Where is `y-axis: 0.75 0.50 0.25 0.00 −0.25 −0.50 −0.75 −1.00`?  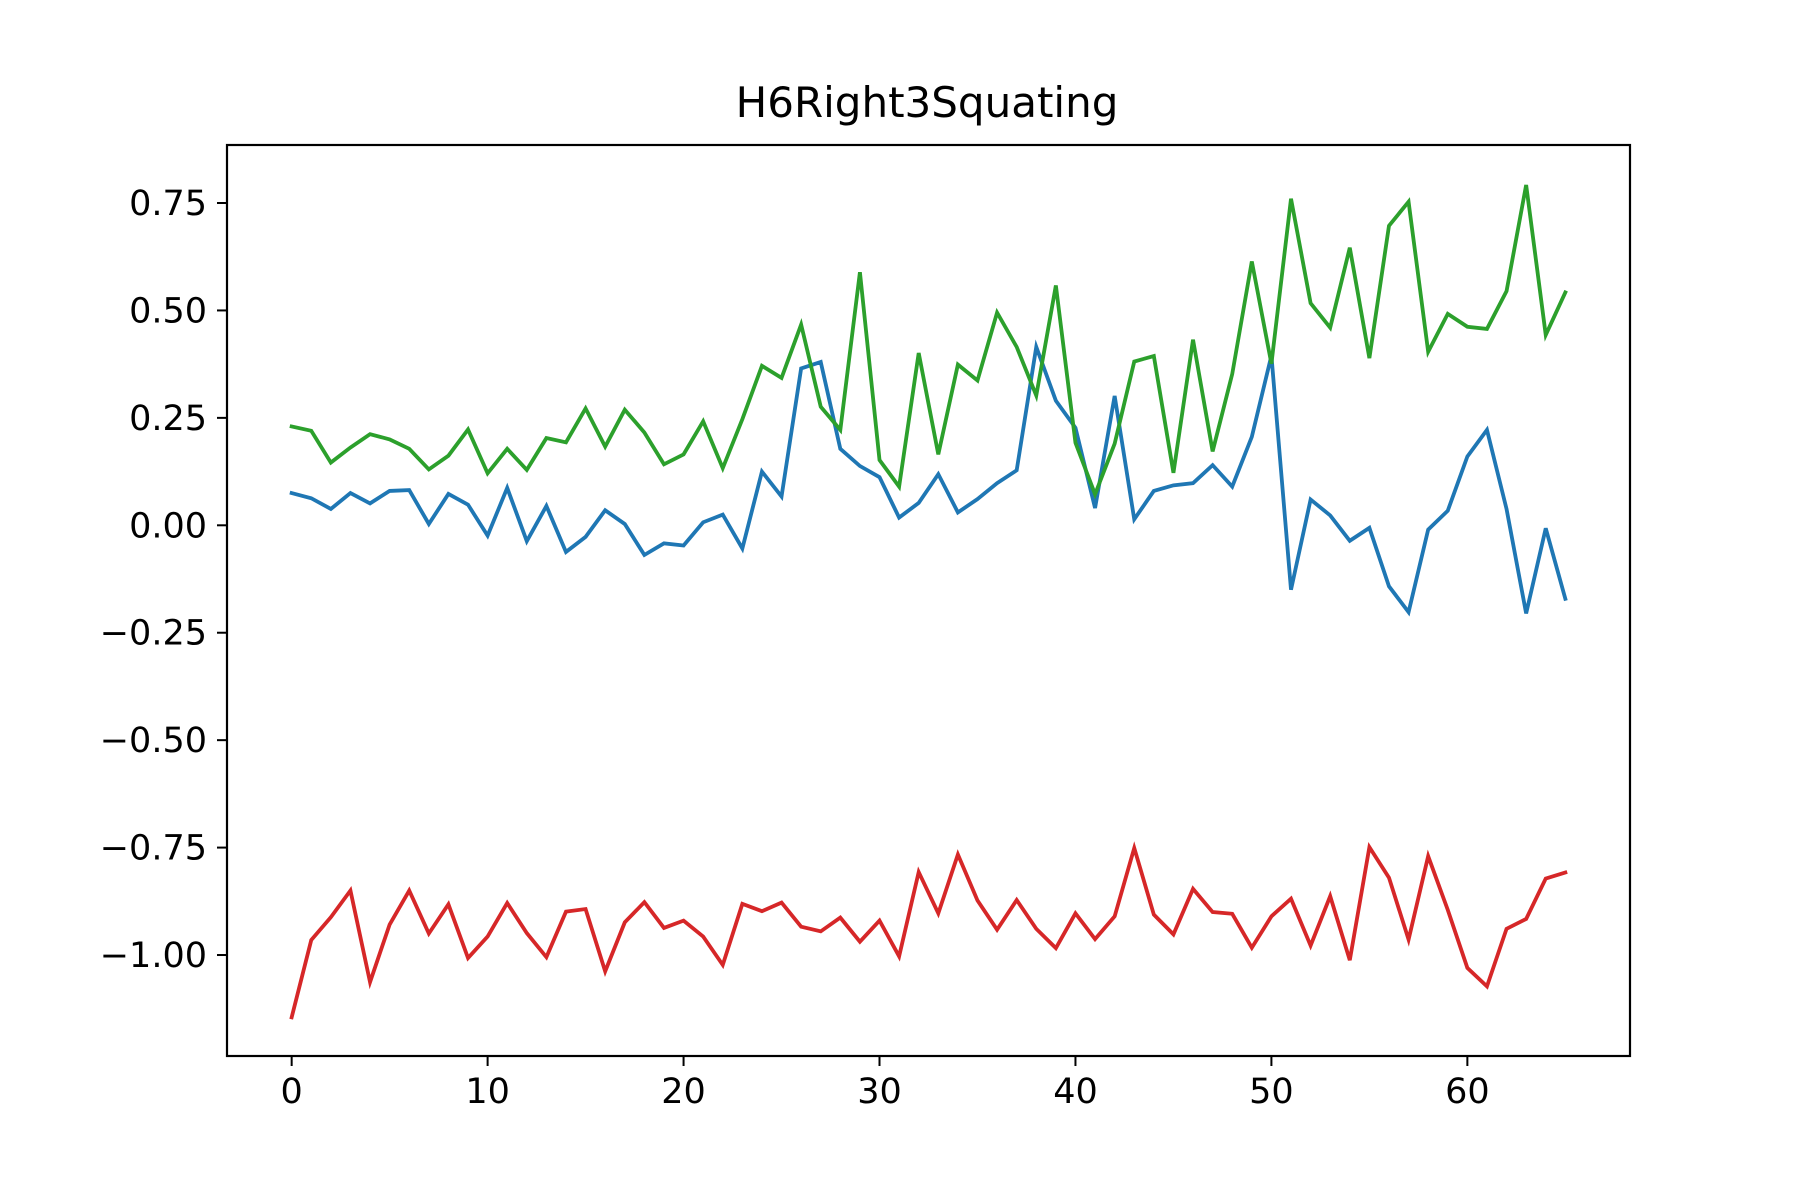 y-axis: 0.75 0.50 0.25 0.00 −0.25 −0.50 −0.75 −1.00 is located at coordinates (163, 580).